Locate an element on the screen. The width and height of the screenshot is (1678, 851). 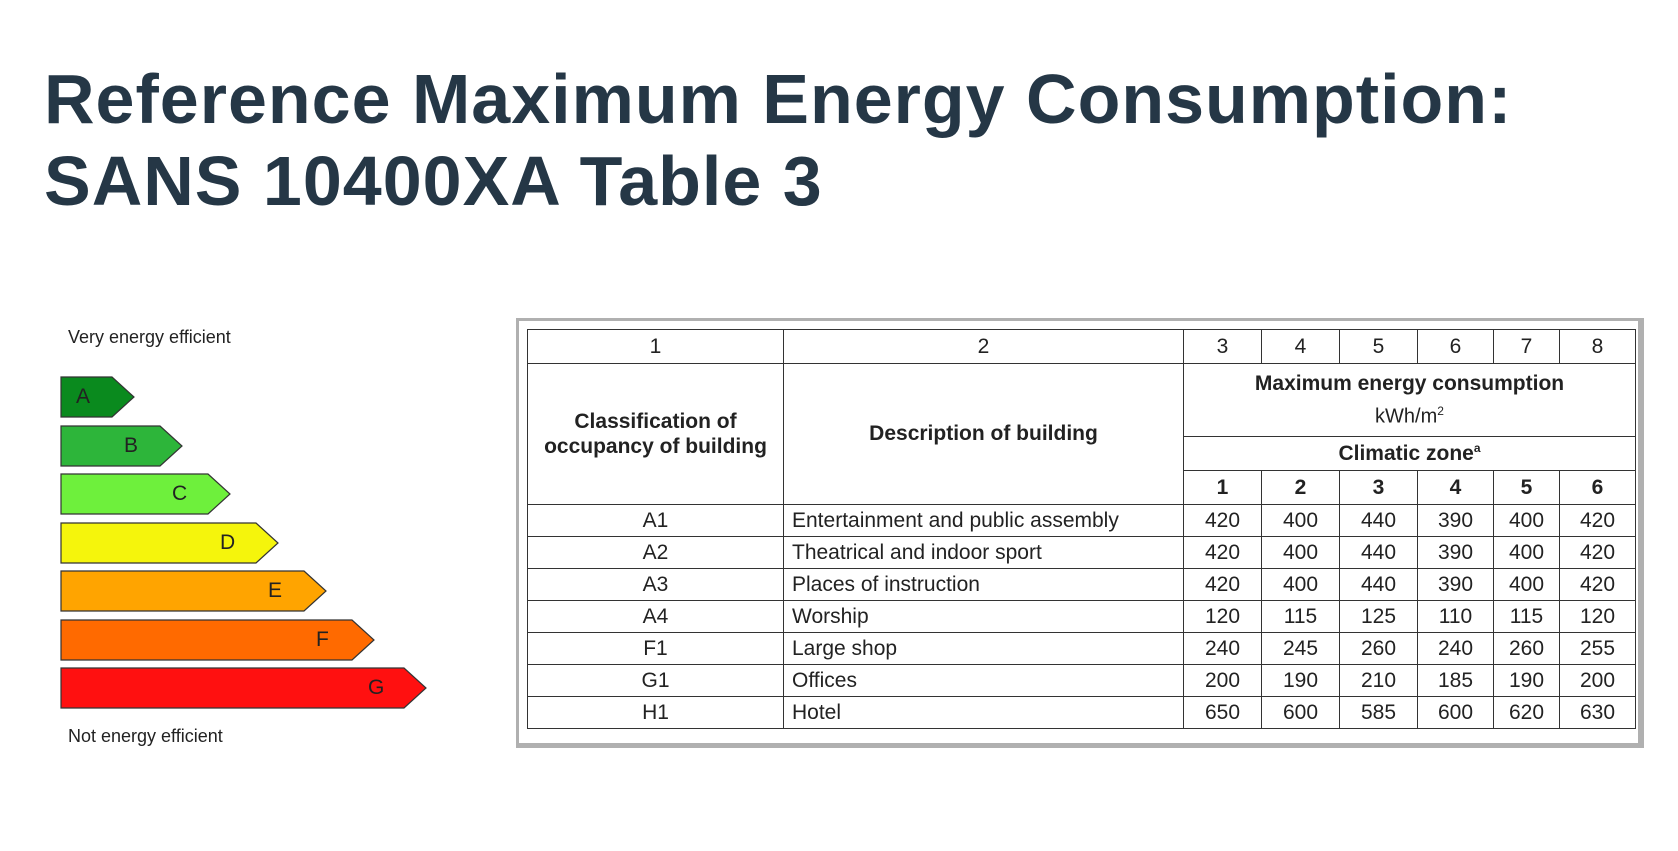
building-description: Theatrical and indoor sport is located at coordinates (983, 552).